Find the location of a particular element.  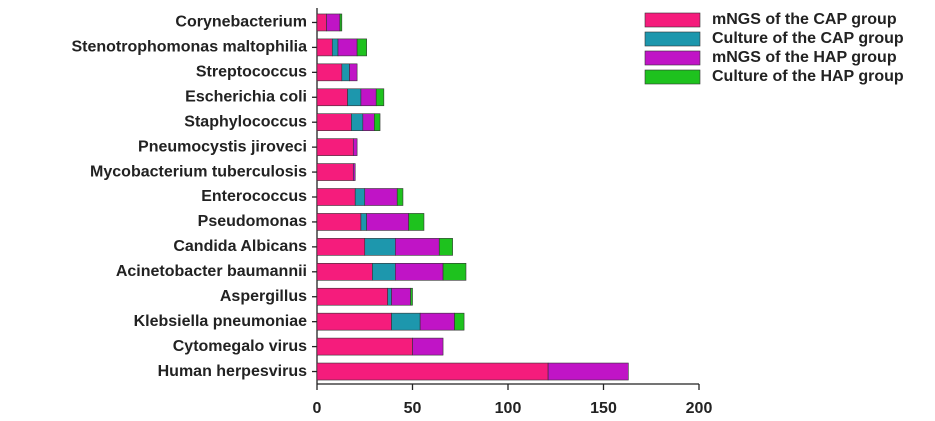

y-tick-label: Acinetobacter baumannii is located at coordinates (211, 271).